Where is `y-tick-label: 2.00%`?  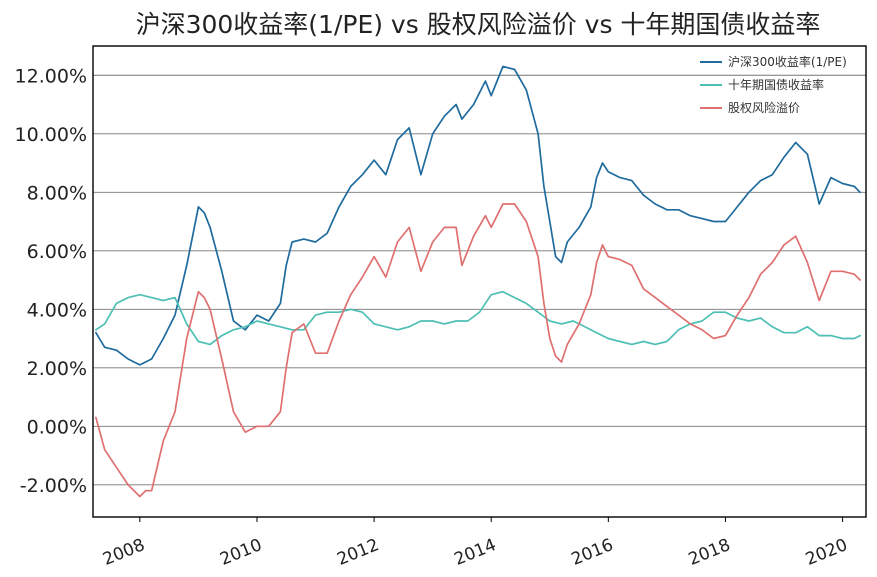
y-tick-label: 2.00% is located at coordinates (57, 369).